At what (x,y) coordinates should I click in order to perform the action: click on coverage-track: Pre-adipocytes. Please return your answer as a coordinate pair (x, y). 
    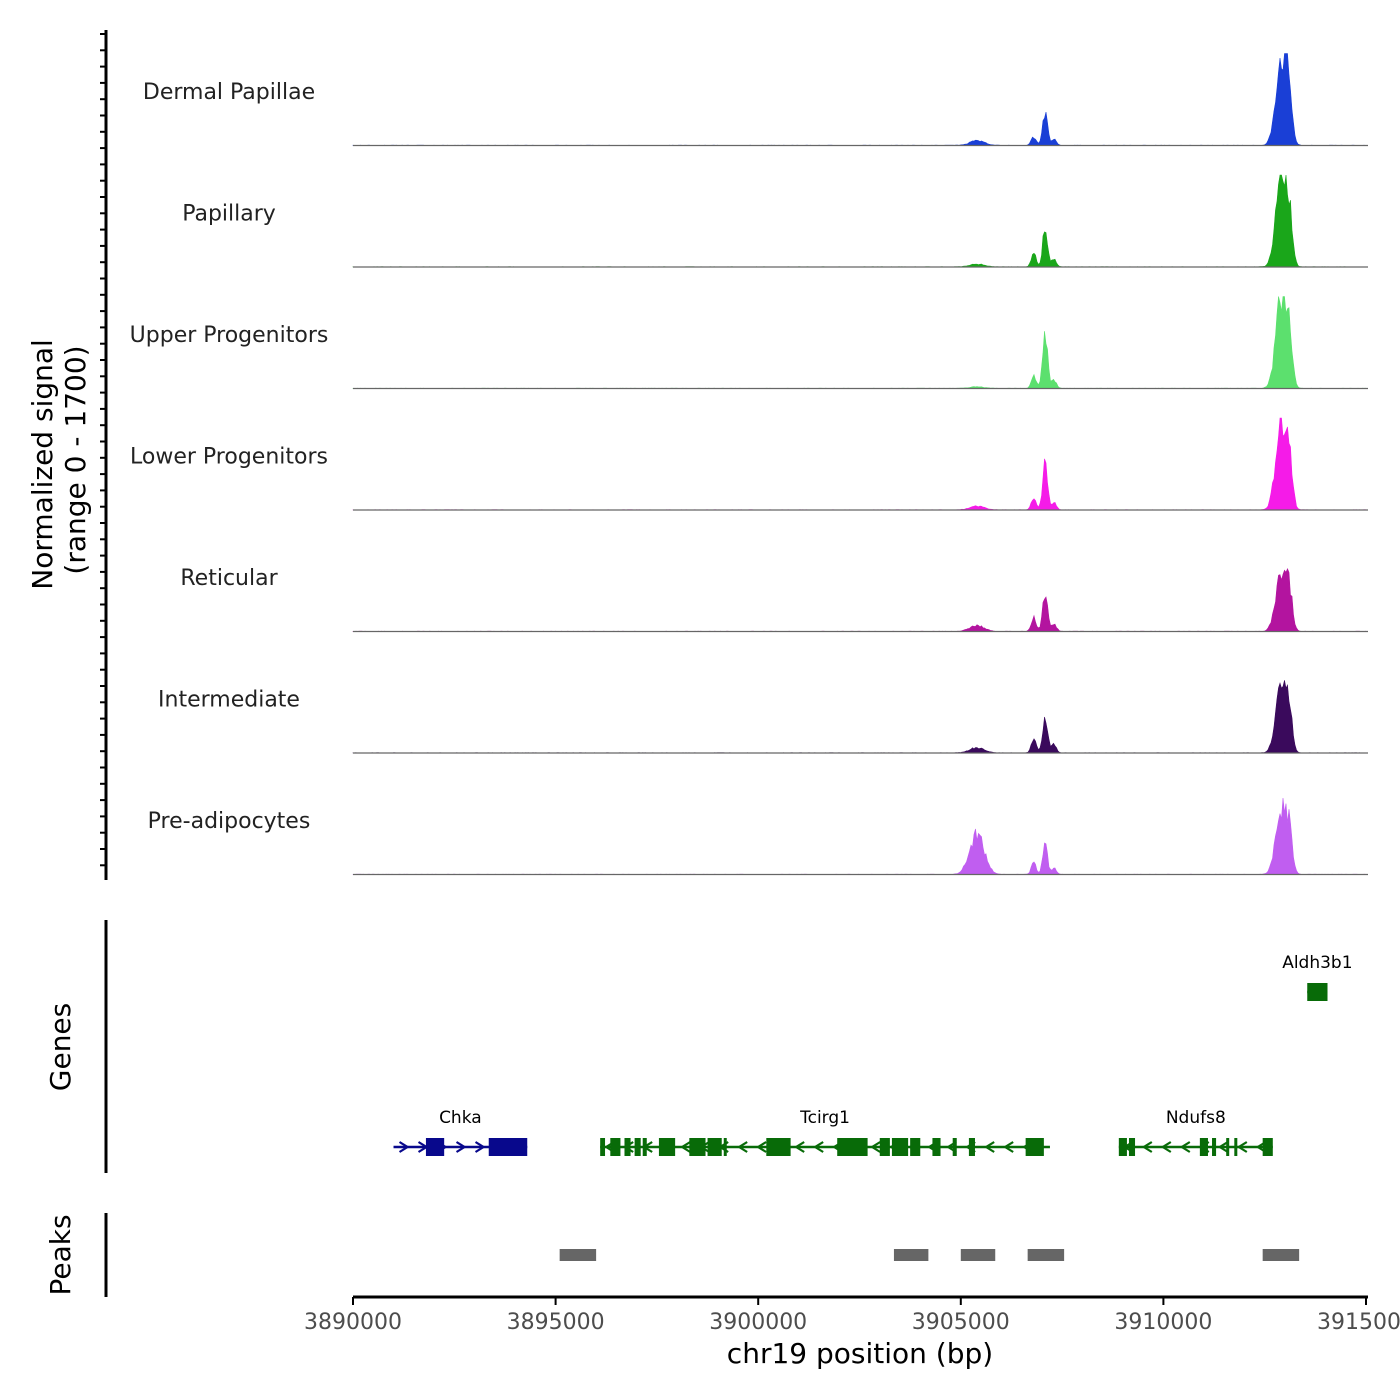
    Looking at the image, I should click on (758, 836).